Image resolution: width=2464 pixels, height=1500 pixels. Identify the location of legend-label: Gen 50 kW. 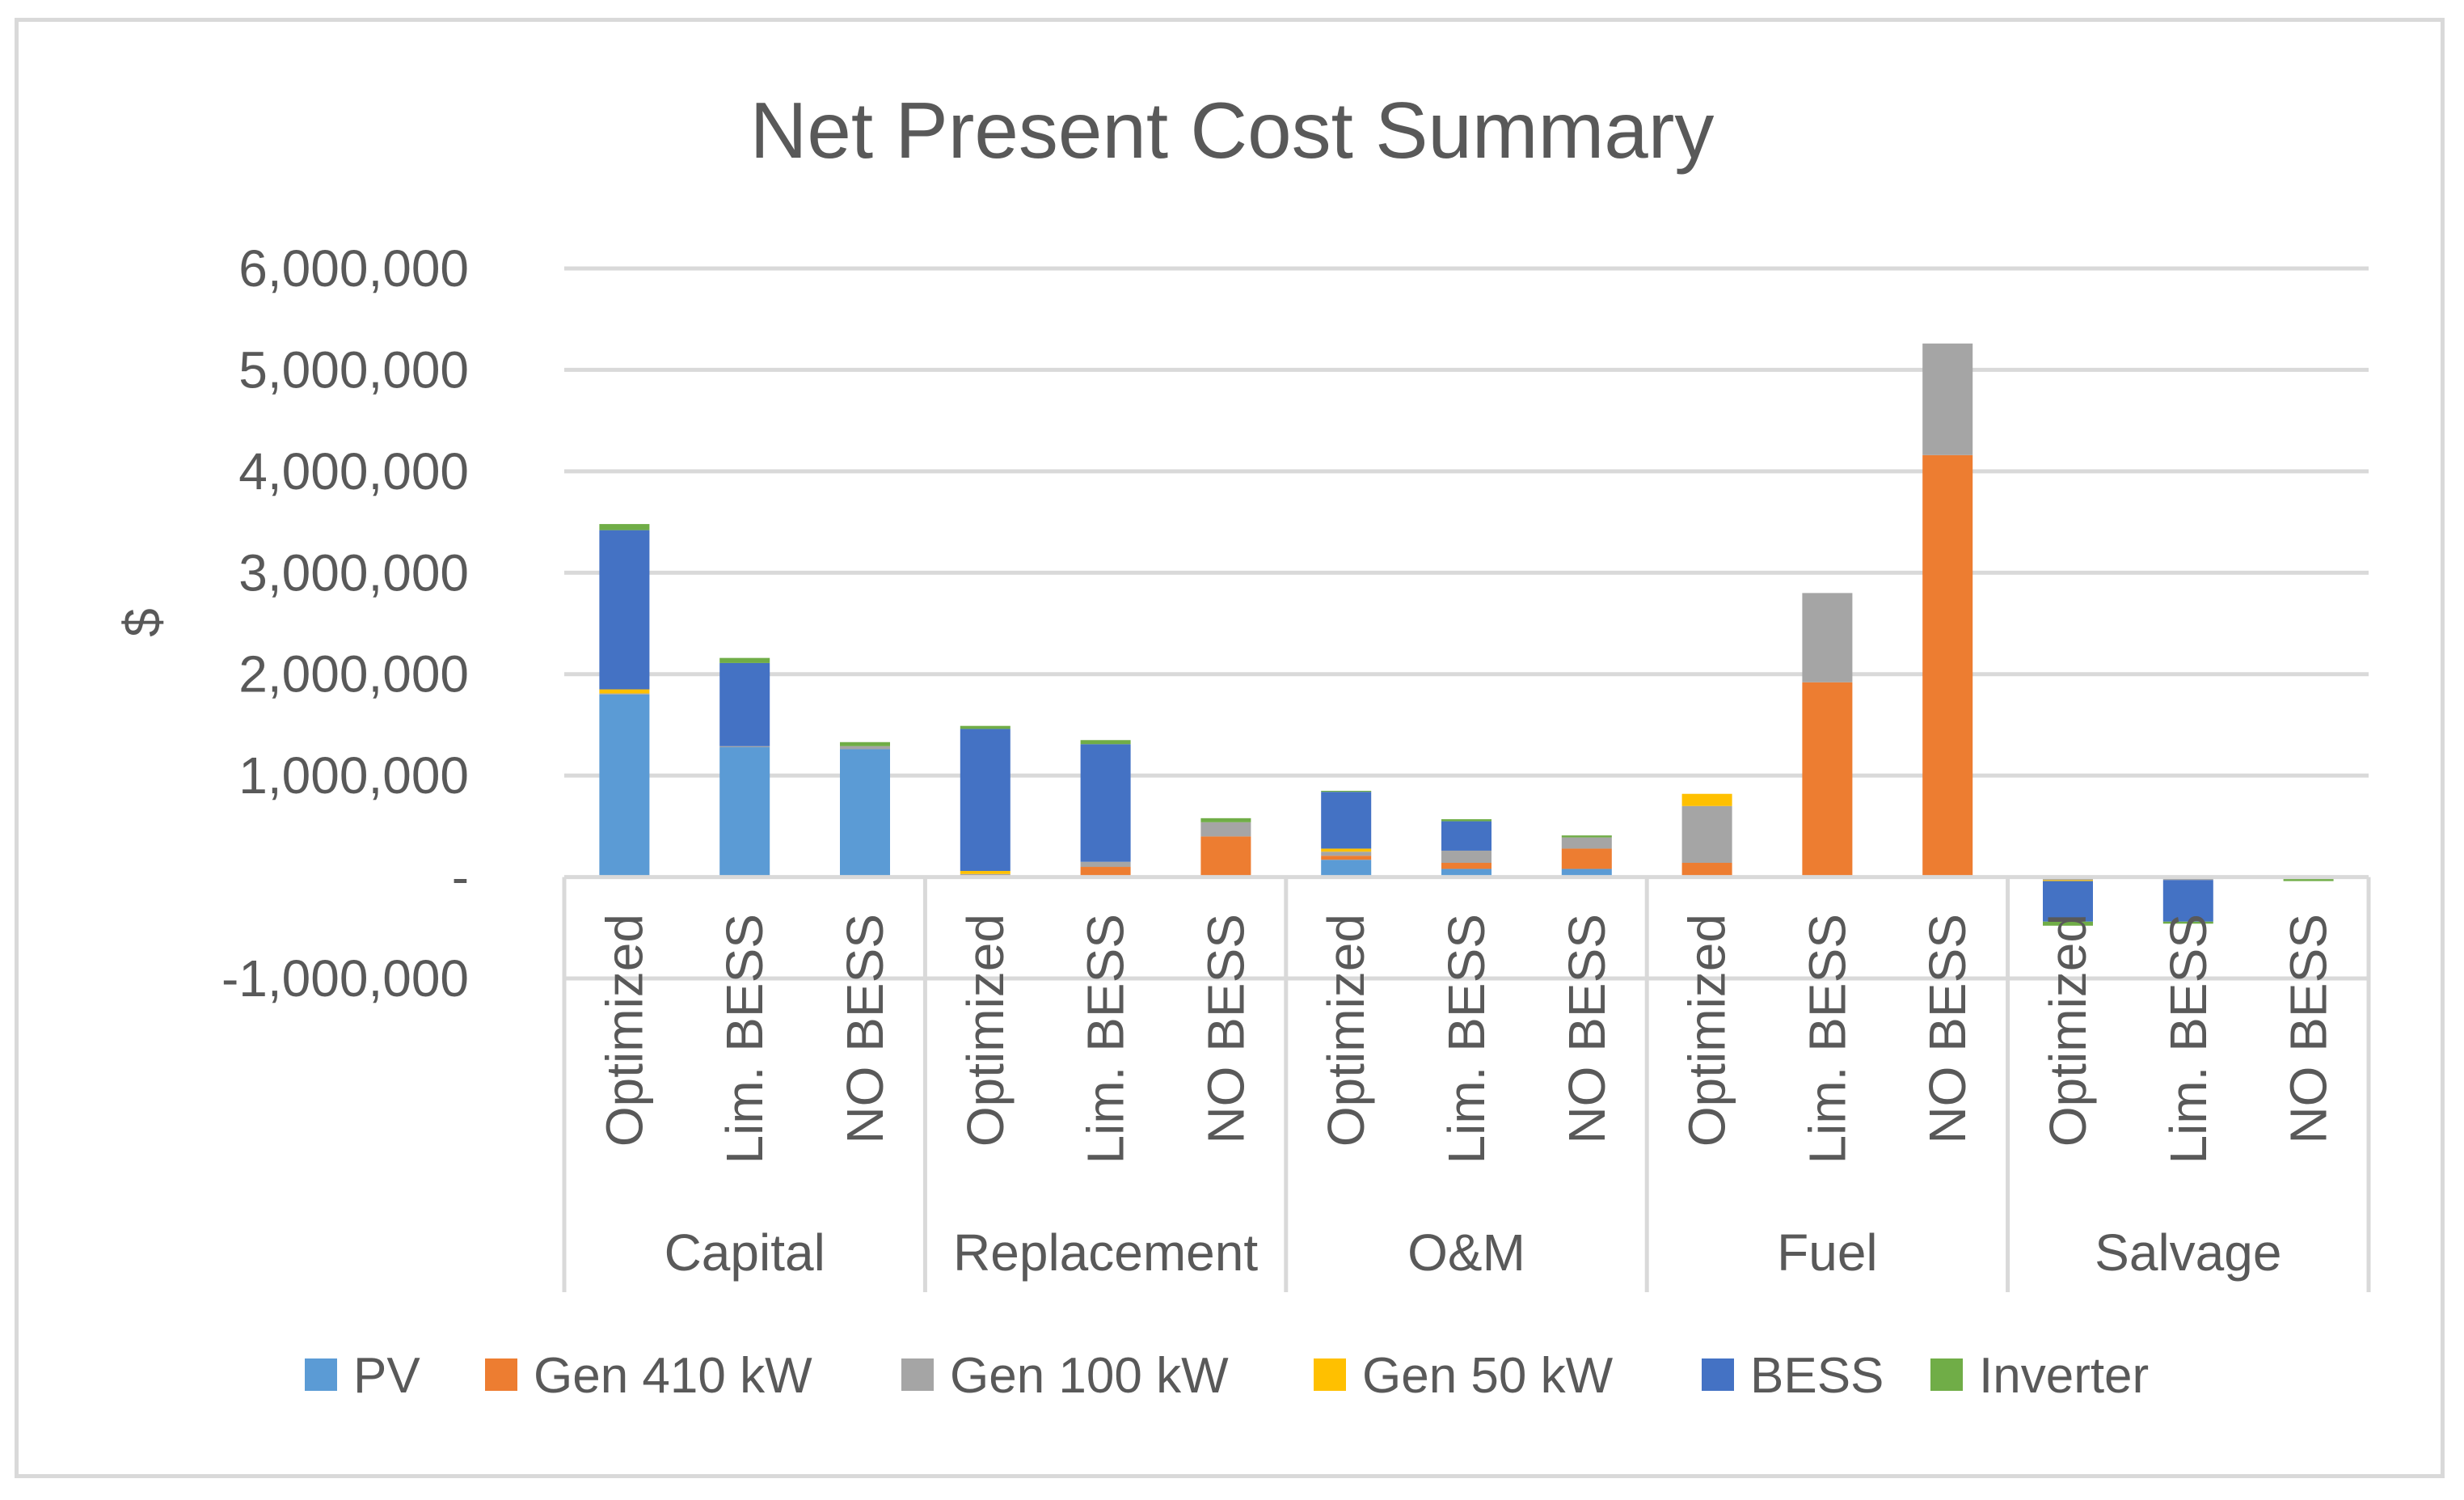
(1488, 1376).